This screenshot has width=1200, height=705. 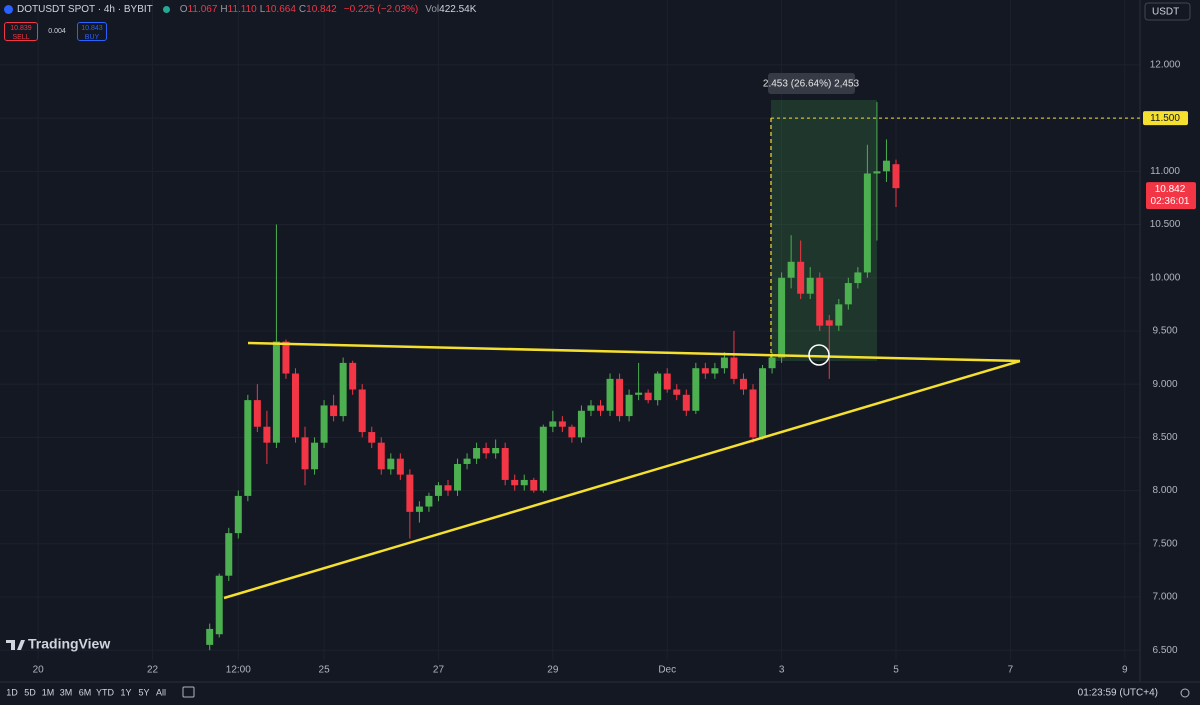 What do you see at coordinates (21, 37) in the screenshot?
I see `sell-label: SELL` at bounding box center [21, 37].